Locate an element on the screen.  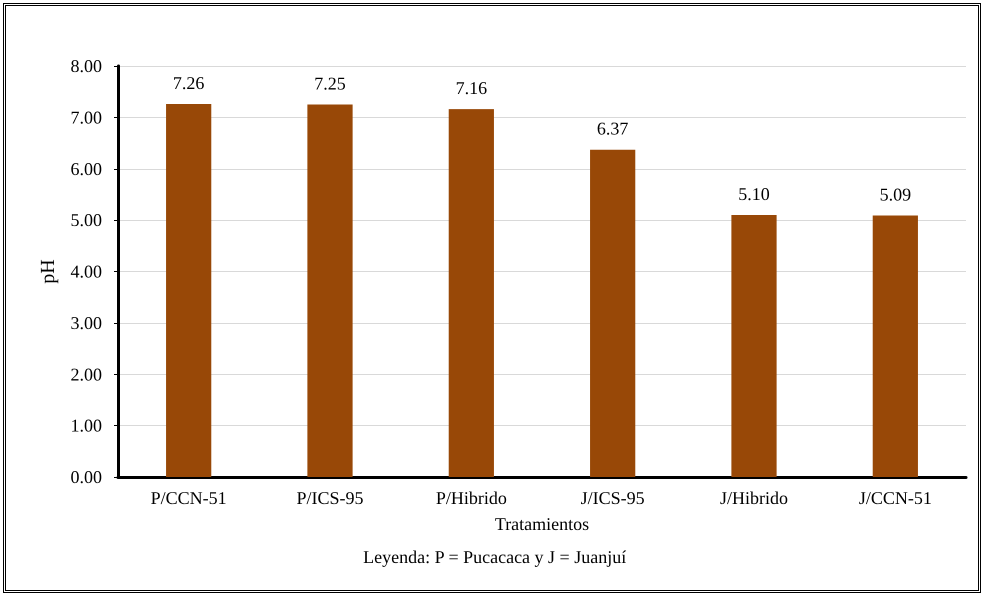
data-label: 7.25 is located at coordinates (330, 84).